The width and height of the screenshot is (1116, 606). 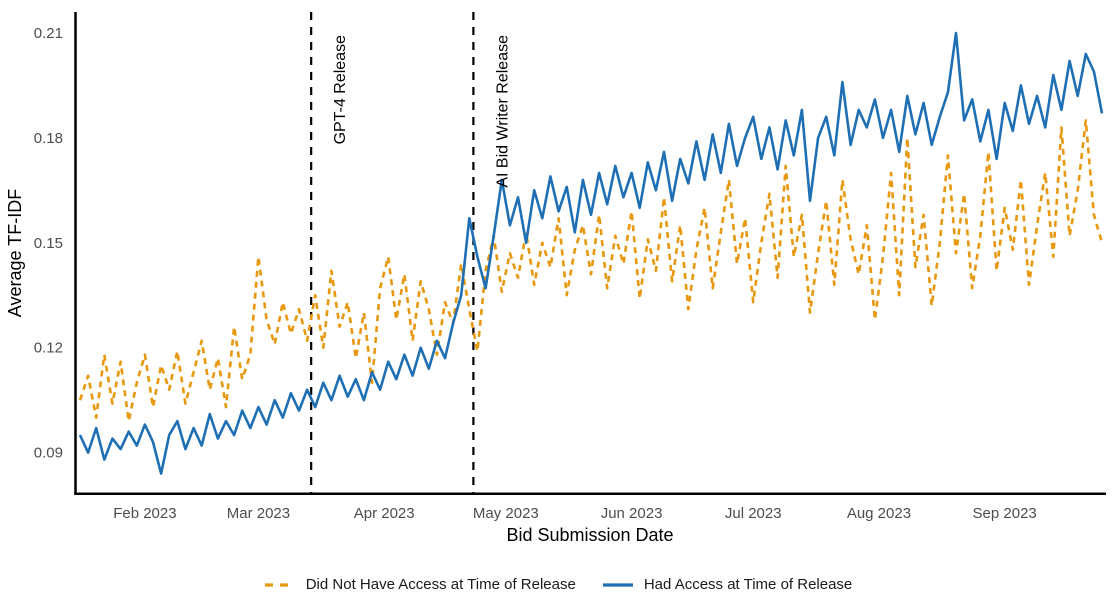 I want to click on y-tick-label-3: 0.18, so click(x=48, y=138).